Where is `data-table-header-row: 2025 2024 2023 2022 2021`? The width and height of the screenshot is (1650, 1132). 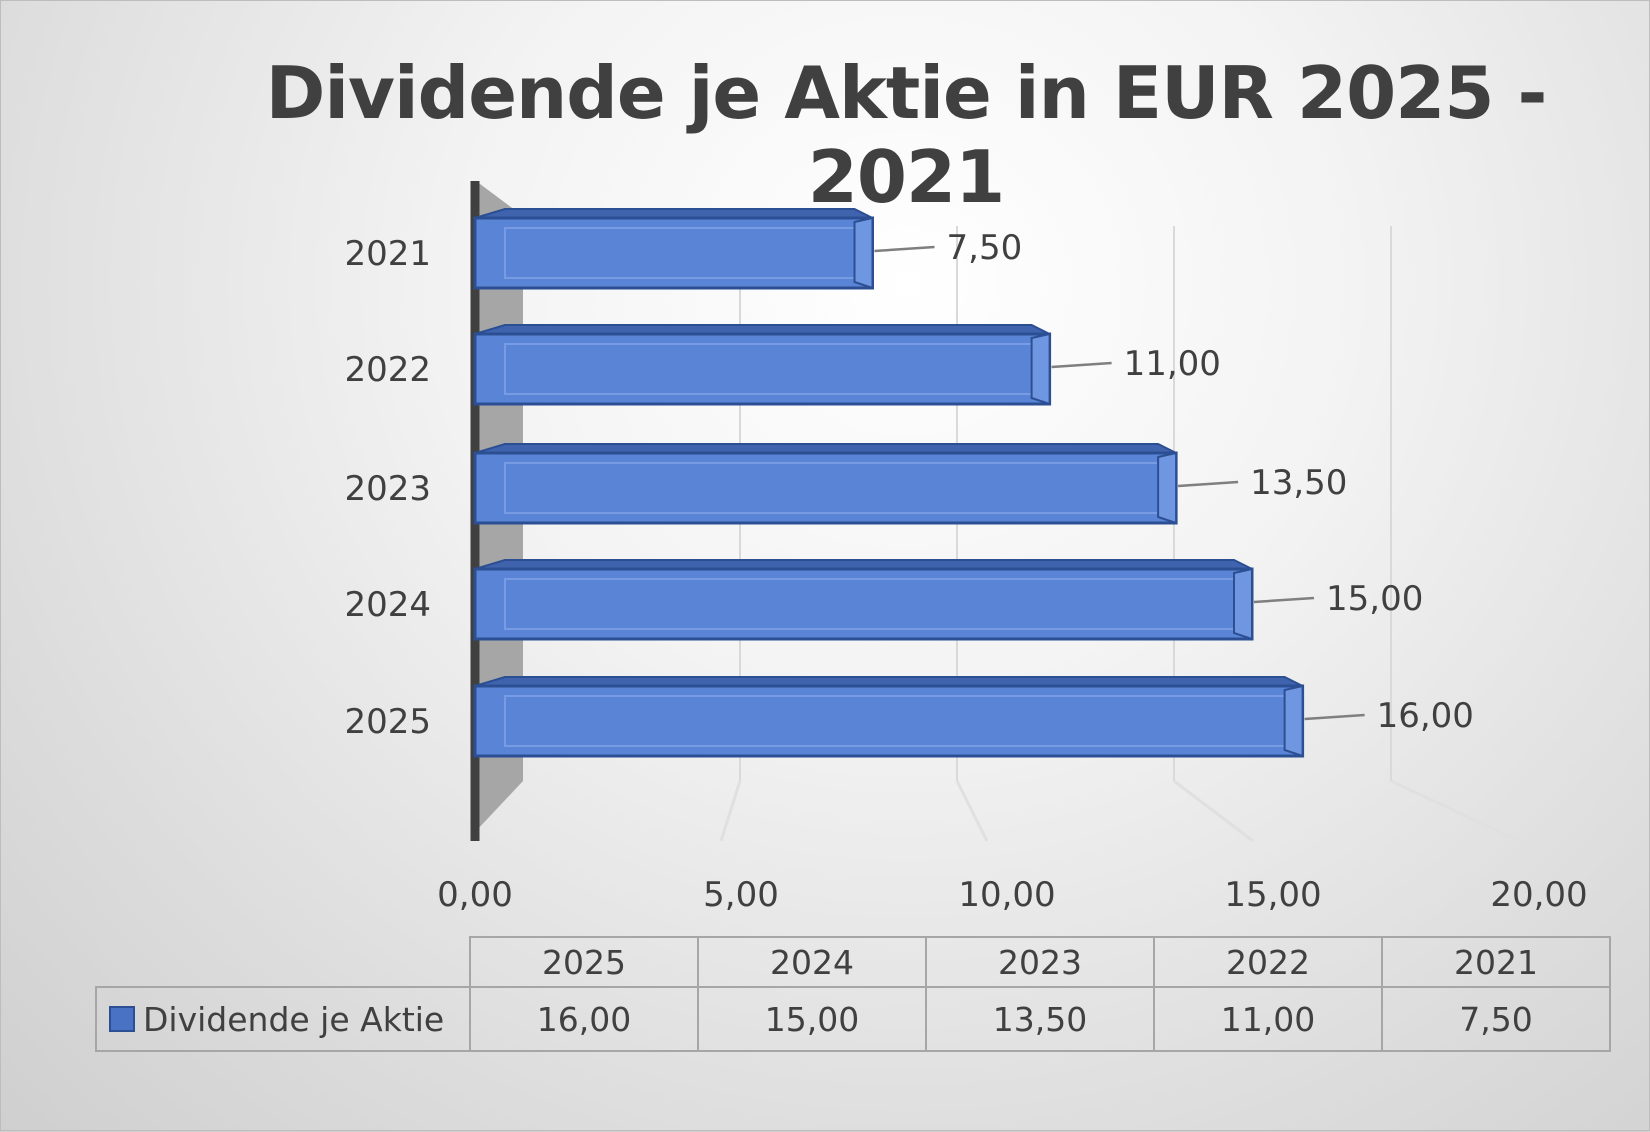 data-table-header-row: 2025 2024 2023 2022 2021 is located at coordinates (853, 962).